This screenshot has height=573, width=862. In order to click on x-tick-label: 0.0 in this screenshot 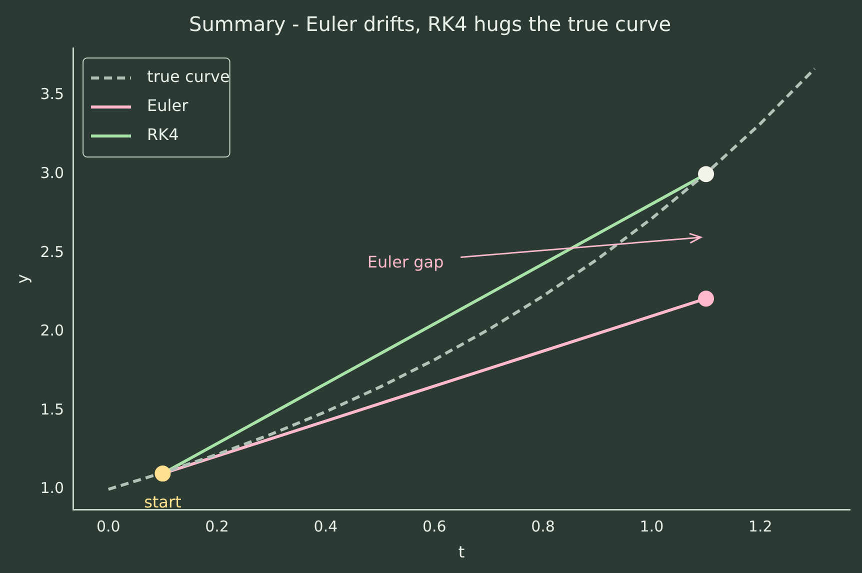, I will do `click(108, 527)`.